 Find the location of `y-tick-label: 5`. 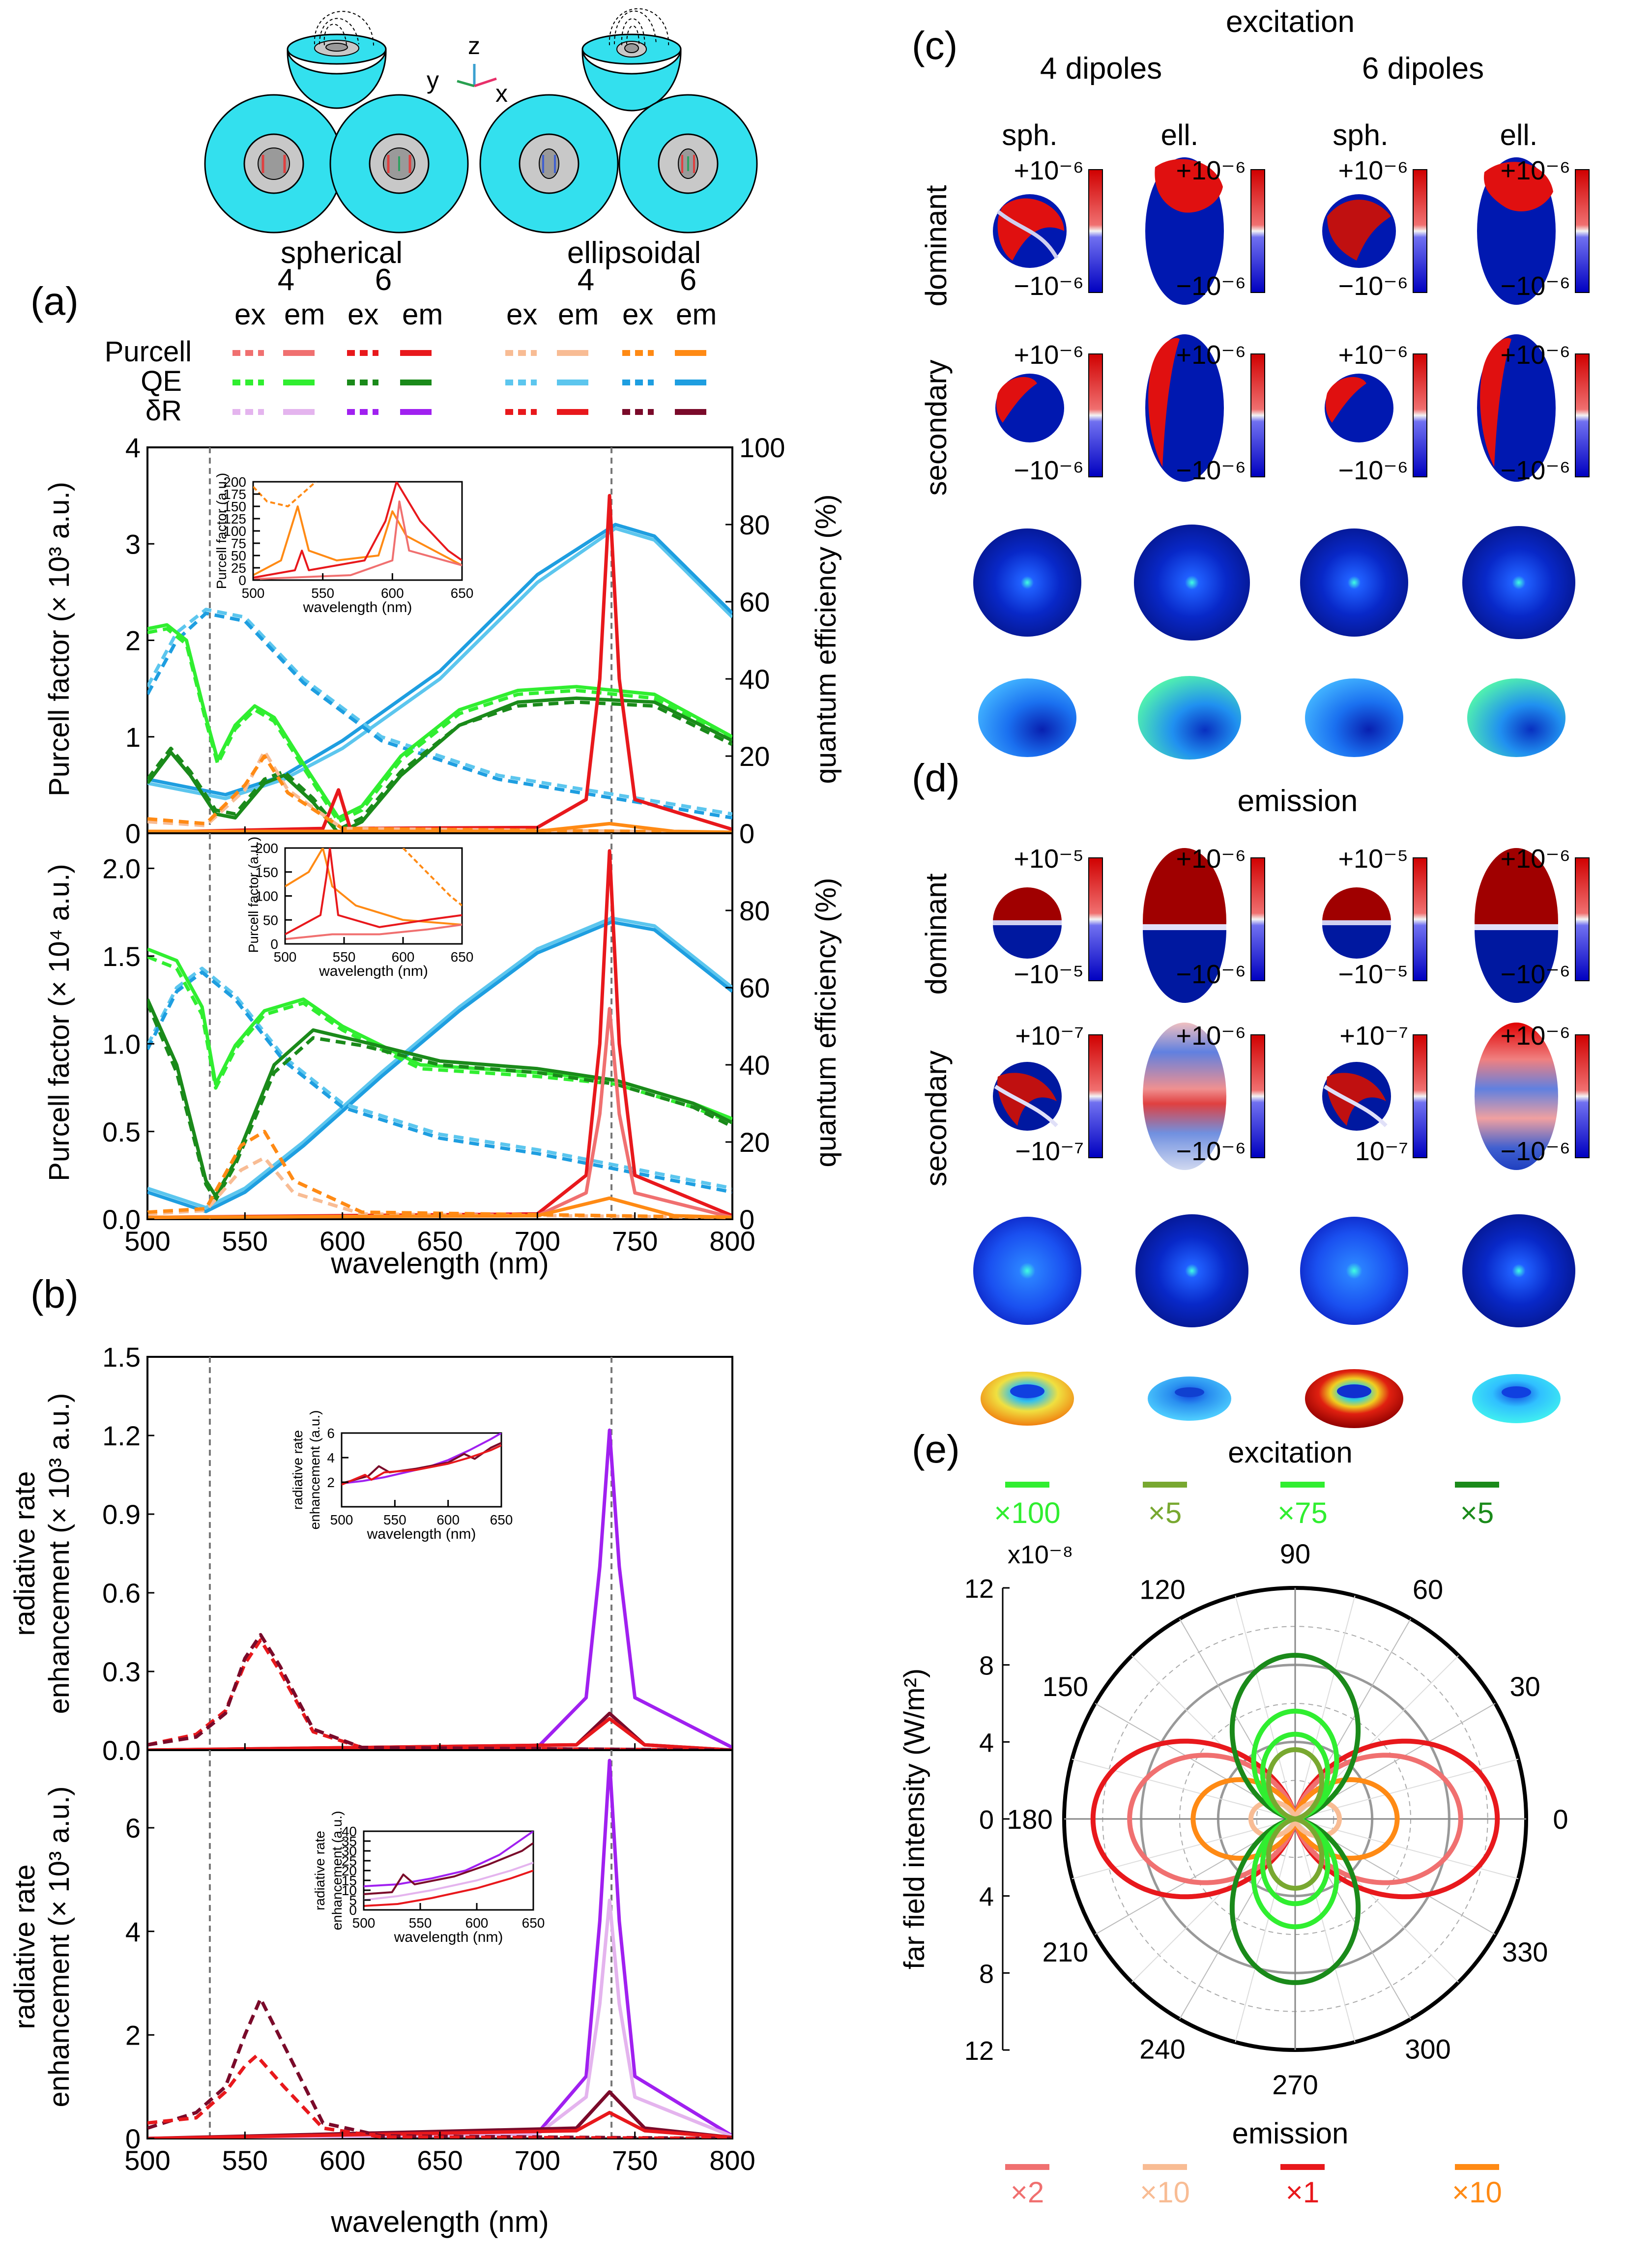

y-tick-label: 5 is located at coordinates (353, 1900).